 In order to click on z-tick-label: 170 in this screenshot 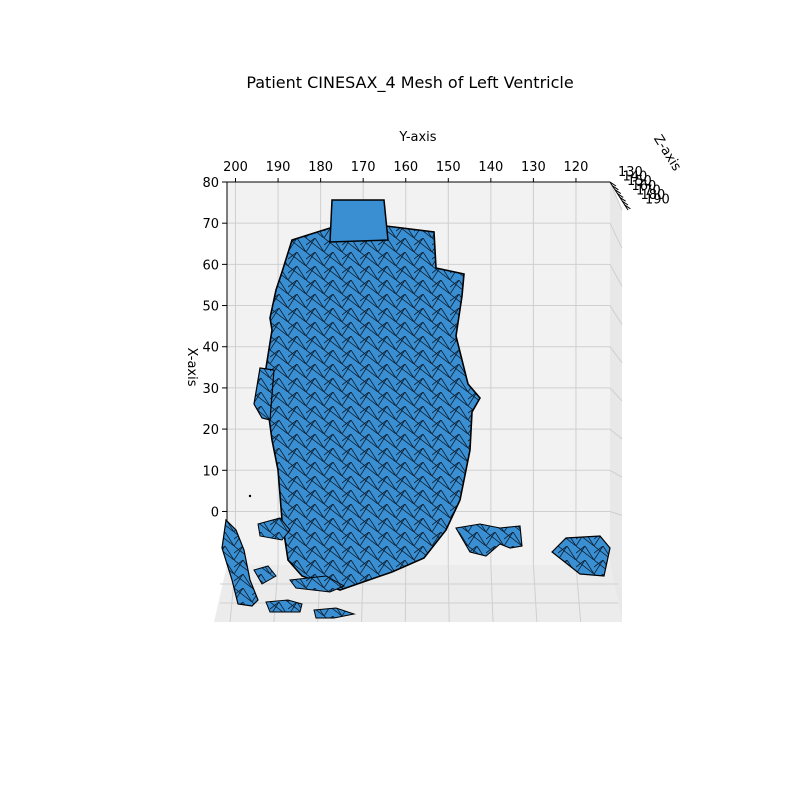, I will do `click(648, 190)`.